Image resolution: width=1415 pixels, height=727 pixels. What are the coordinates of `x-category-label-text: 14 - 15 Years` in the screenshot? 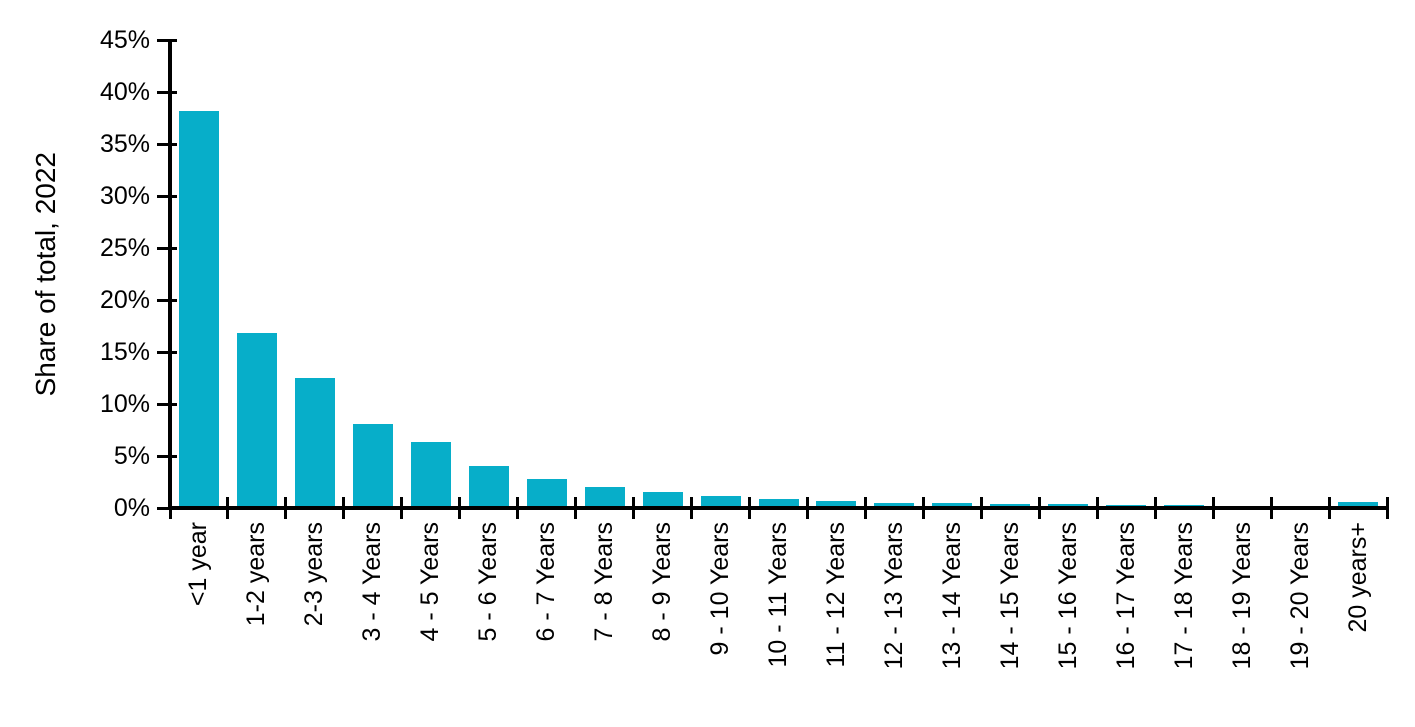 It's located at (1009, 596).